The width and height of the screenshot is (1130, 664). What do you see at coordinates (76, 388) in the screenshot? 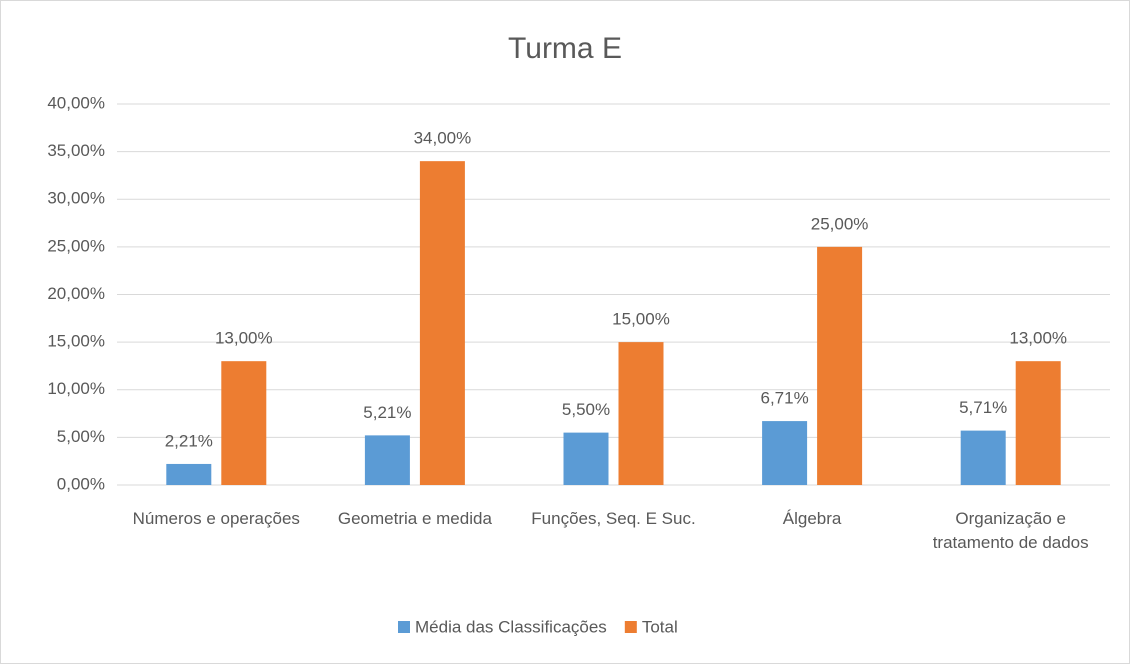
I see `y-tick-label: 10,00%` at bounding box center [76, 388].